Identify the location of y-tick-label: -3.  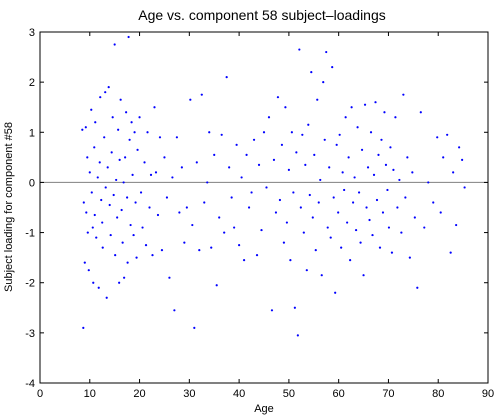
(30, 334).